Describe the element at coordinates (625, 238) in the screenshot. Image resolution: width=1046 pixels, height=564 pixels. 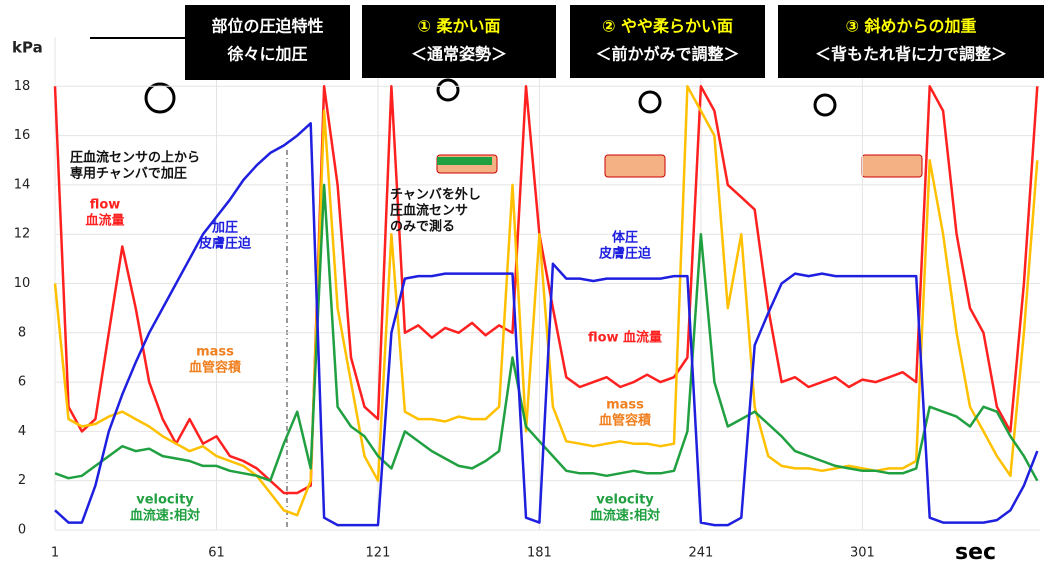
I see `annotation: 体圧` at that location.